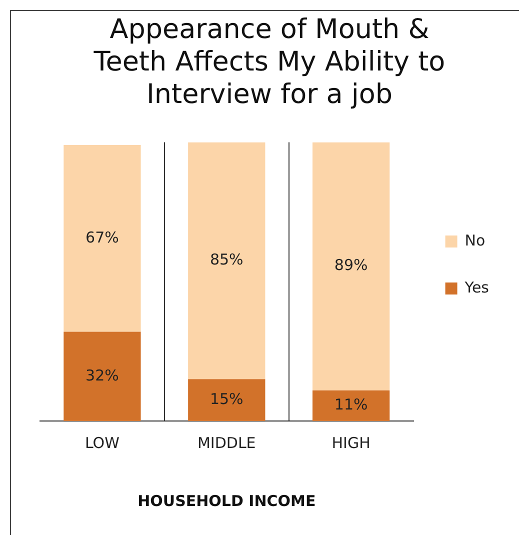  I want to click on data-label: 15%, so click(227, 399).